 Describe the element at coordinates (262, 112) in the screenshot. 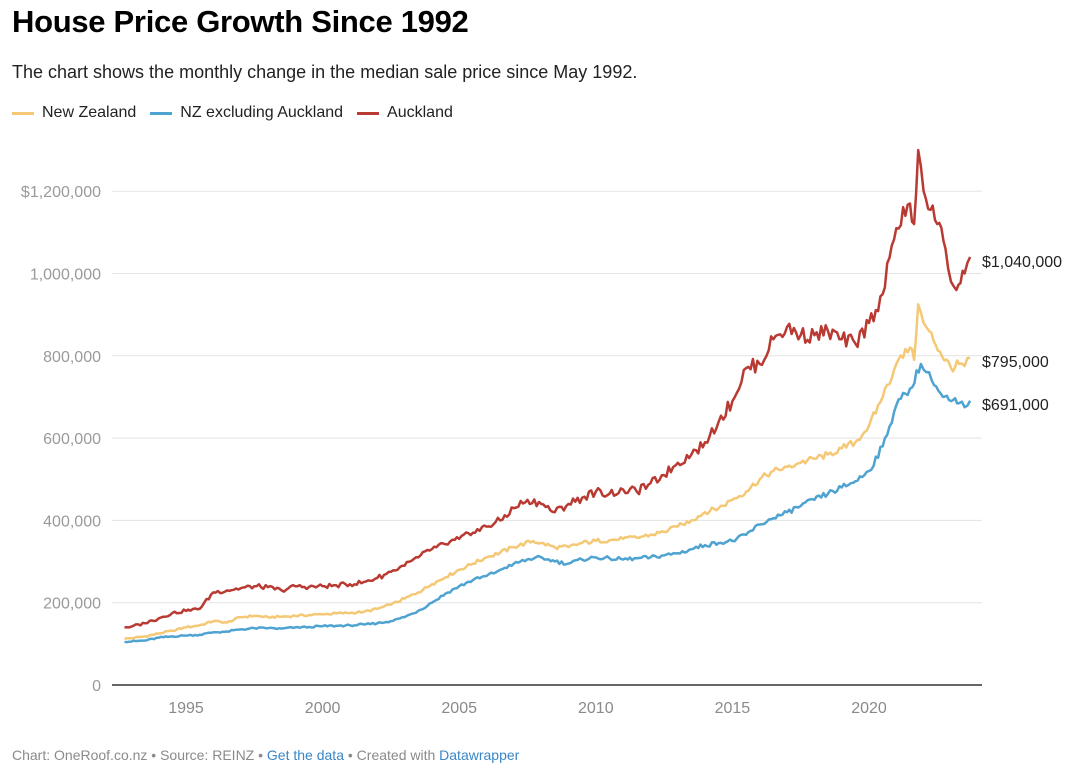

I see `legend-label: NZ excluding Auckland` at that location.